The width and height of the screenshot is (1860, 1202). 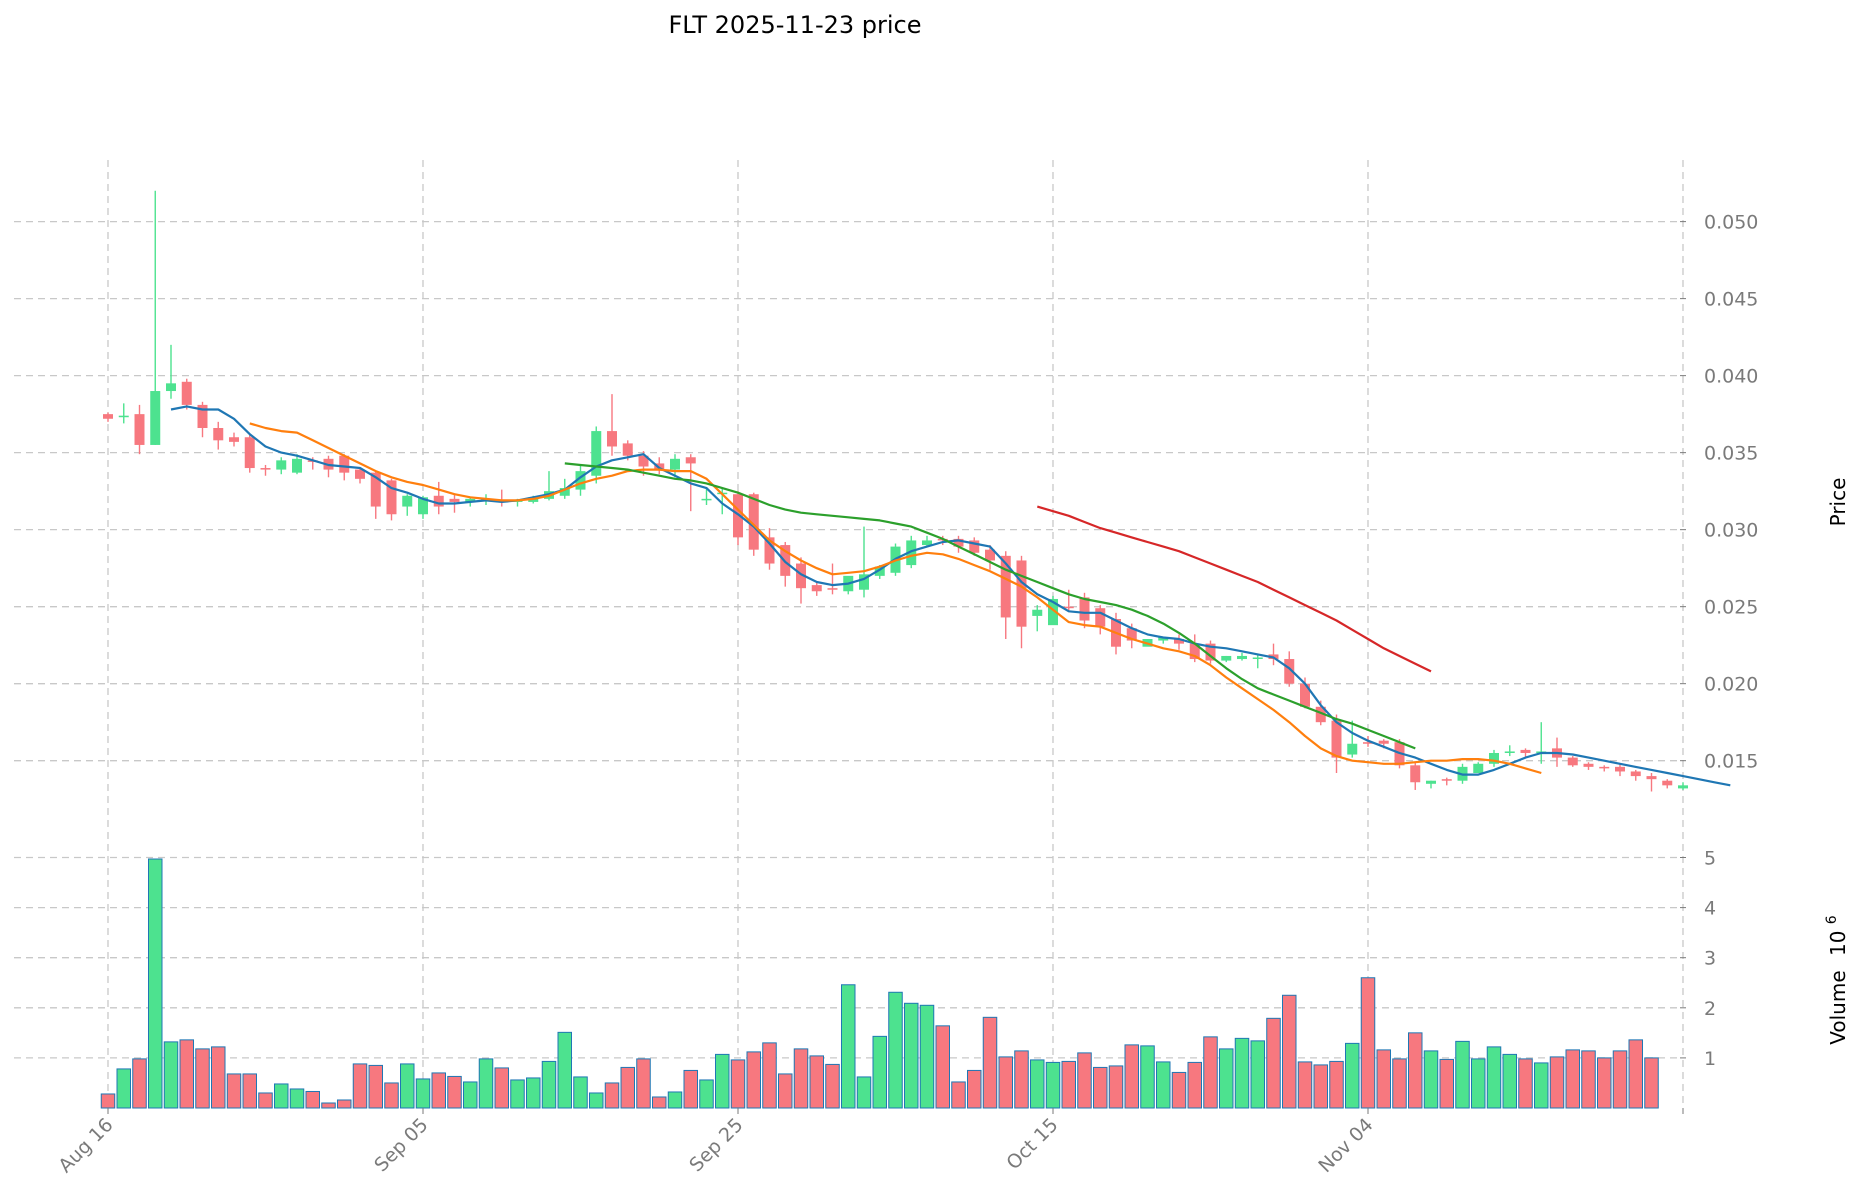 What do you see at coordinates (716, 1145) in the screenshot?
I see `x-tick-label-2: Sep 25` at bounding box center [716, 1145].